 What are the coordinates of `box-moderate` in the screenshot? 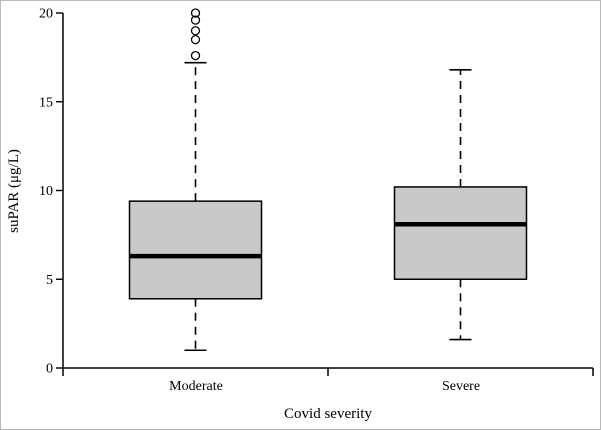 It's located at (195, 250).